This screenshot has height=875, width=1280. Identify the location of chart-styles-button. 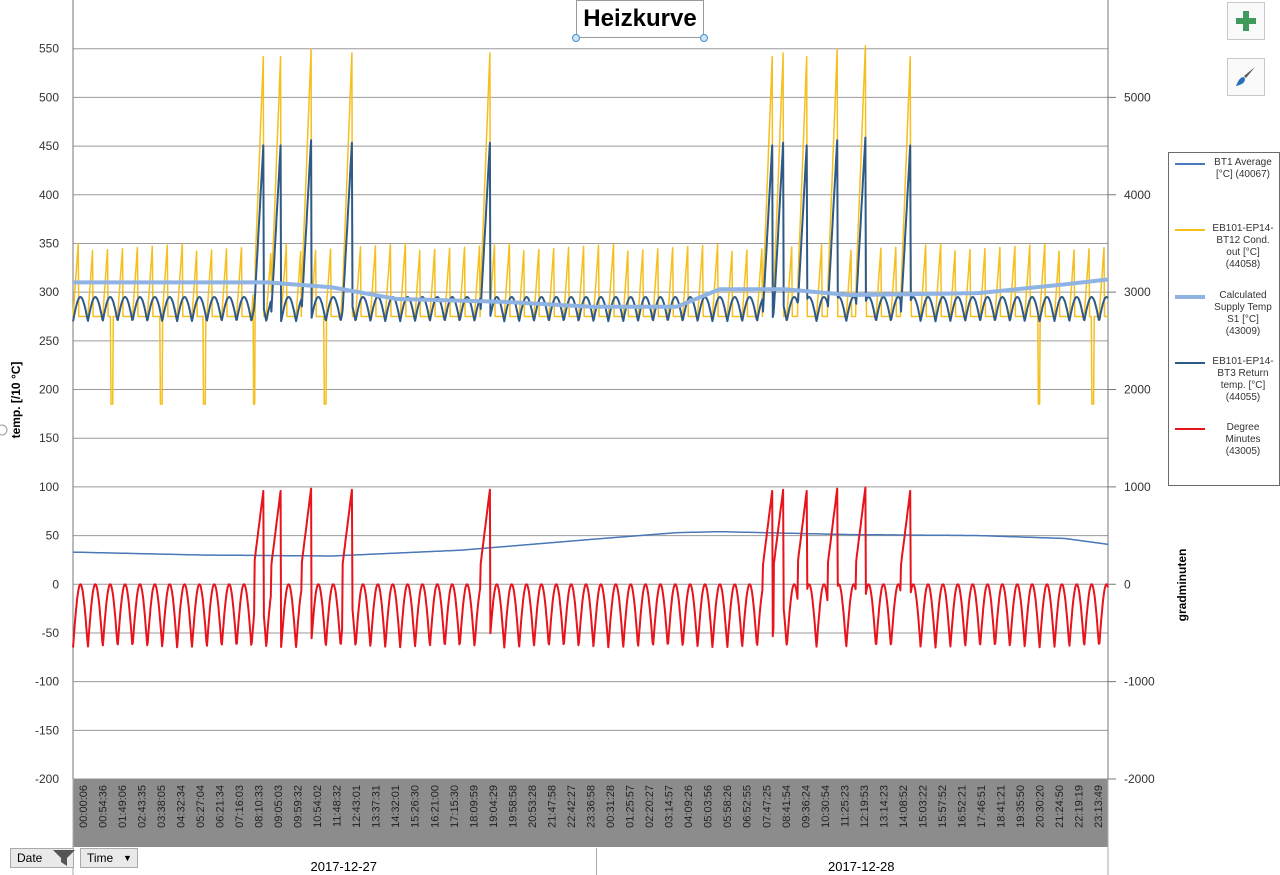
(1246, 77).